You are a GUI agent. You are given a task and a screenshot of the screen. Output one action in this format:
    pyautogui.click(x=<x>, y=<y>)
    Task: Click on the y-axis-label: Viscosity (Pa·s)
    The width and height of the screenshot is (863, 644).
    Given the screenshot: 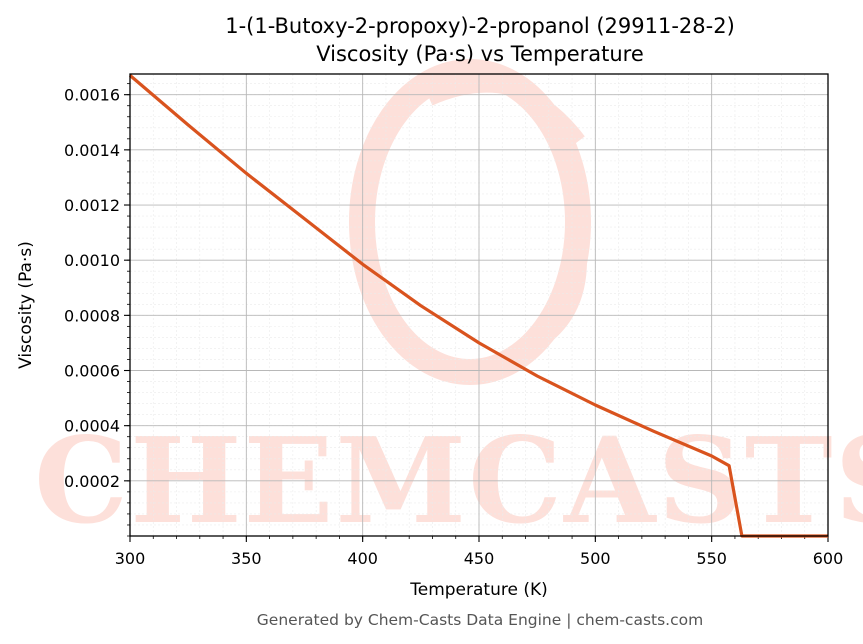 What is the action you would take?
    pyautogui.click(x=26, y=305)
    